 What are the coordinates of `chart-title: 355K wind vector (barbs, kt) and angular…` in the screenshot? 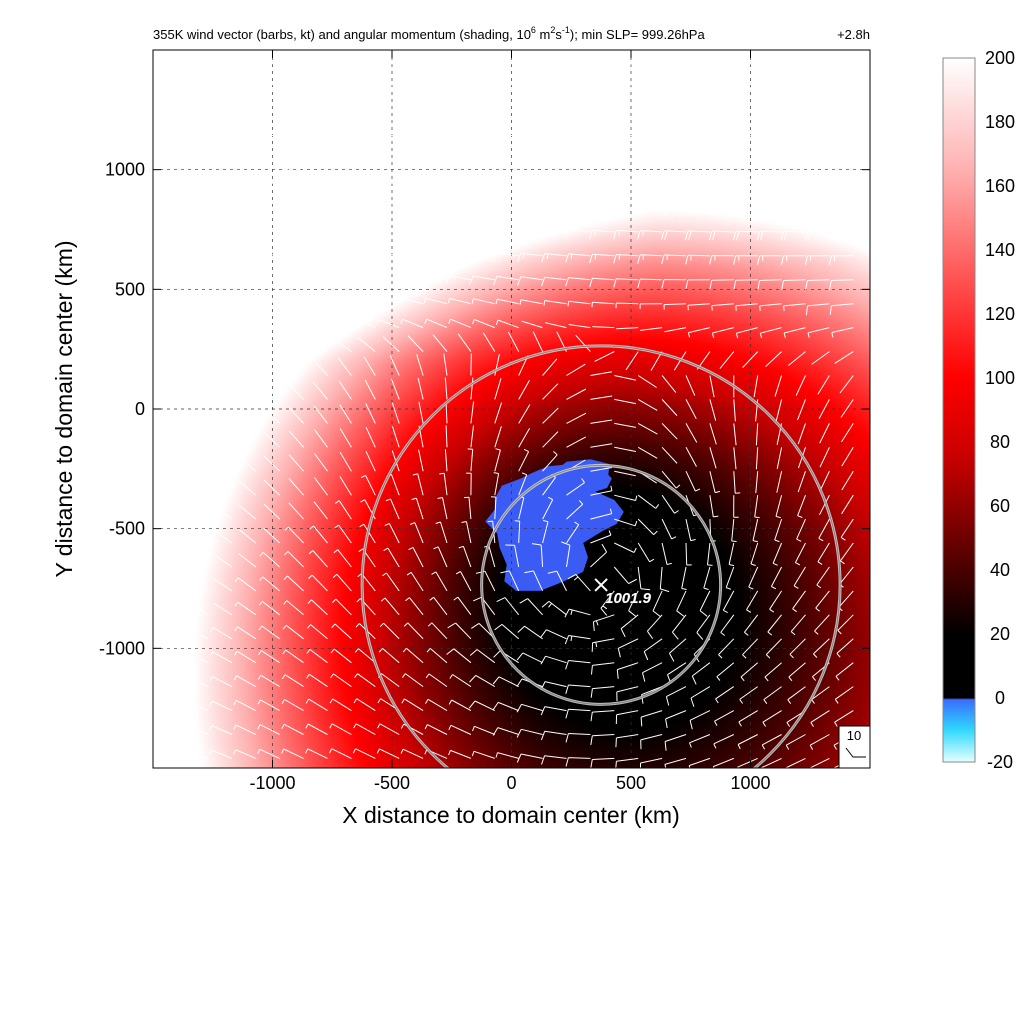 It's located at (429, 33).